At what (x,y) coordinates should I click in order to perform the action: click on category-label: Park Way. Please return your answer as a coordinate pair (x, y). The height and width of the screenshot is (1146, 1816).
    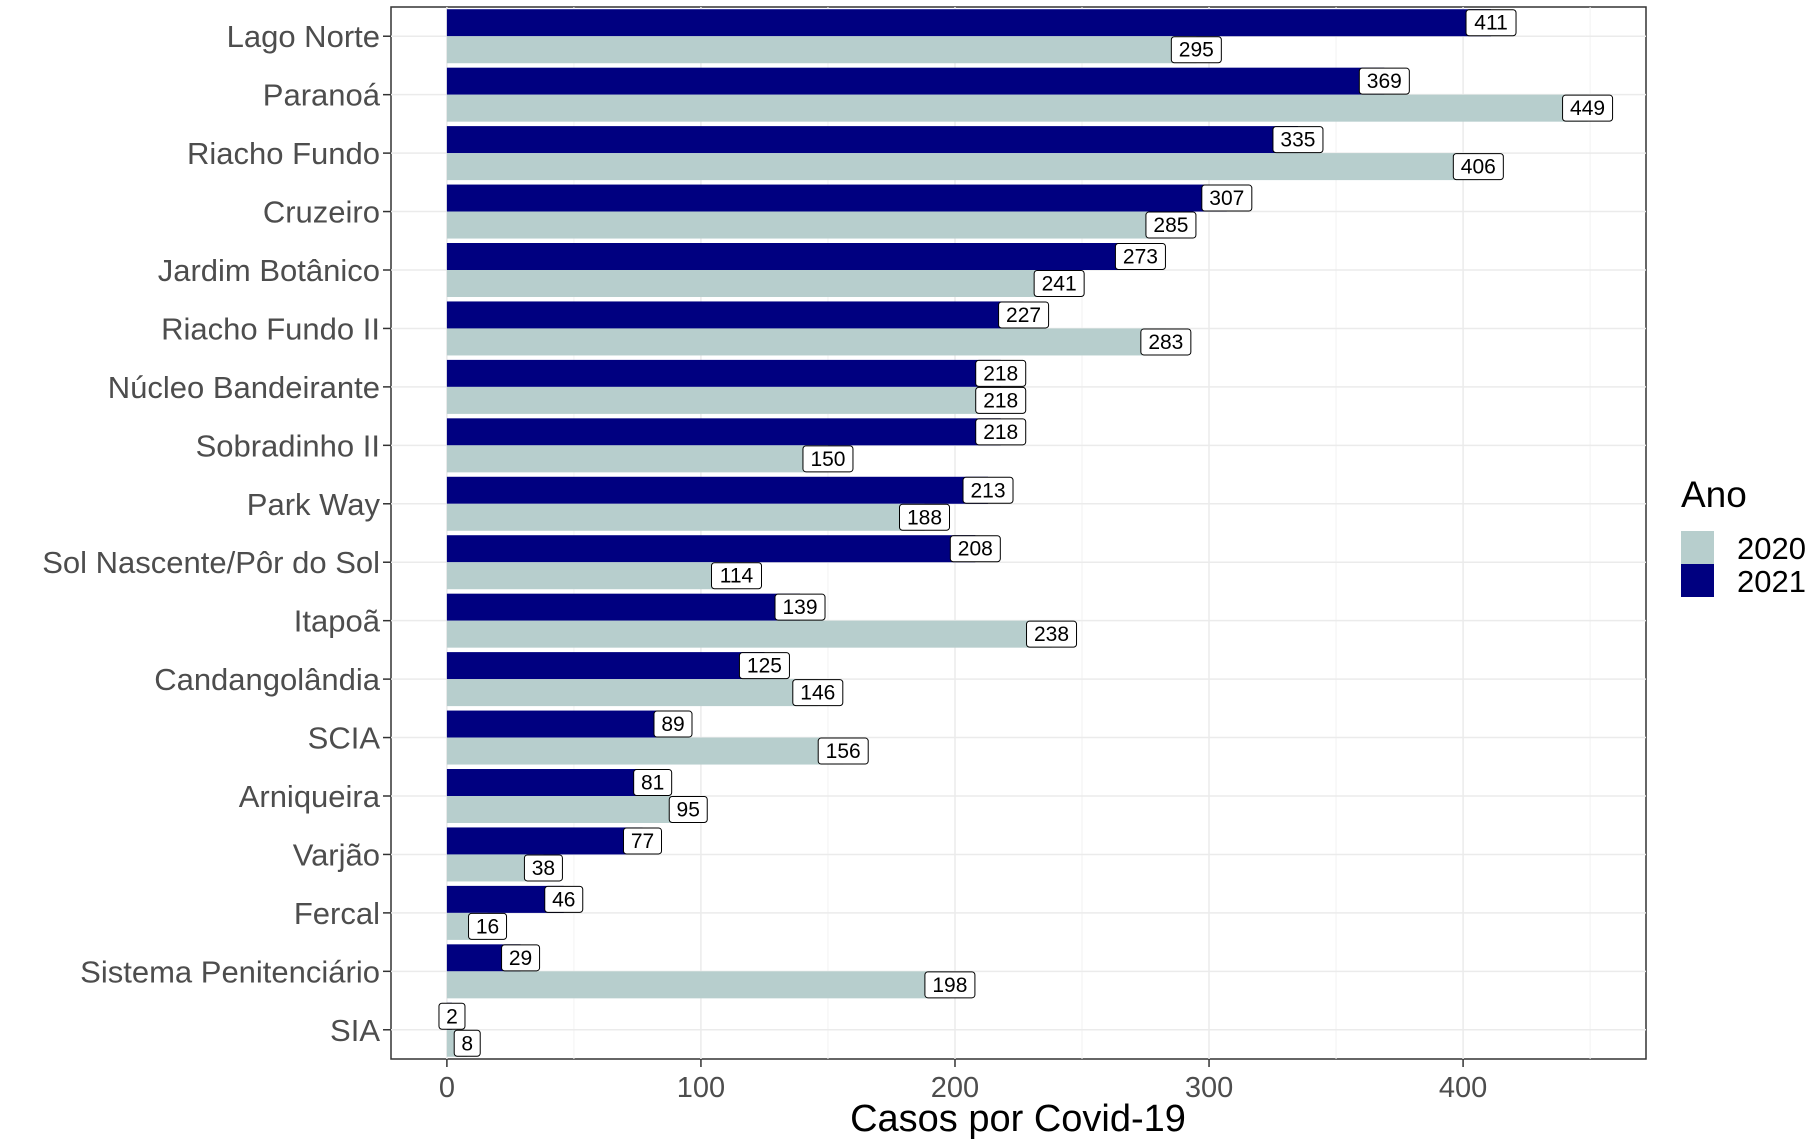
    Looking at the image, I should click on (314, 504).